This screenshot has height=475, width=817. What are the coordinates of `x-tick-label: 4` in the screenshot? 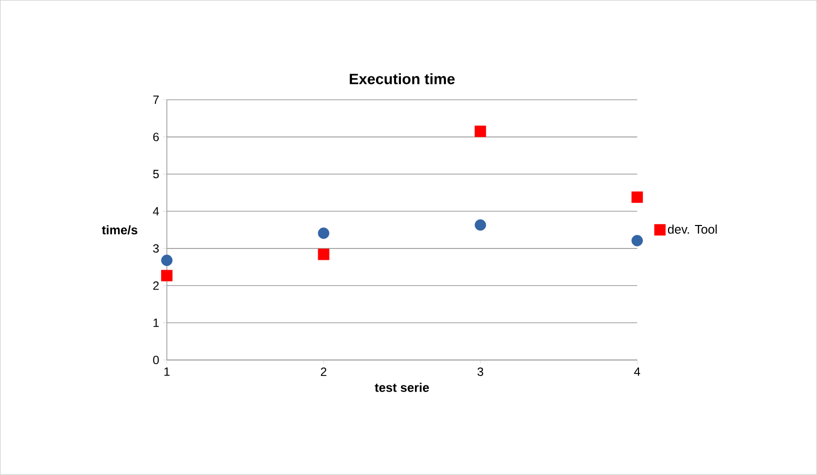 It's located at (637, 372).